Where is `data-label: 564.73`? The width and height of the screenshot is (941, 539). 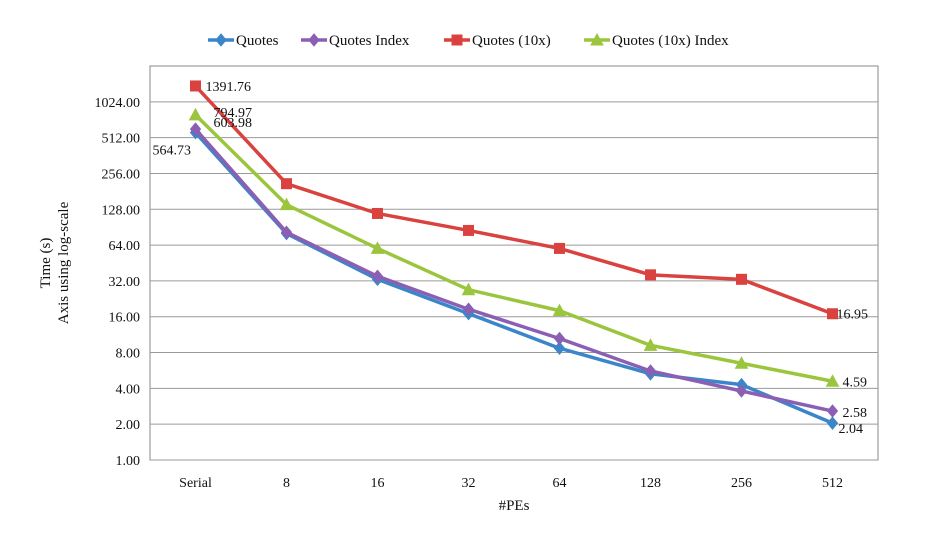 data-label: 564.73 is located at coordinates (172, 151).